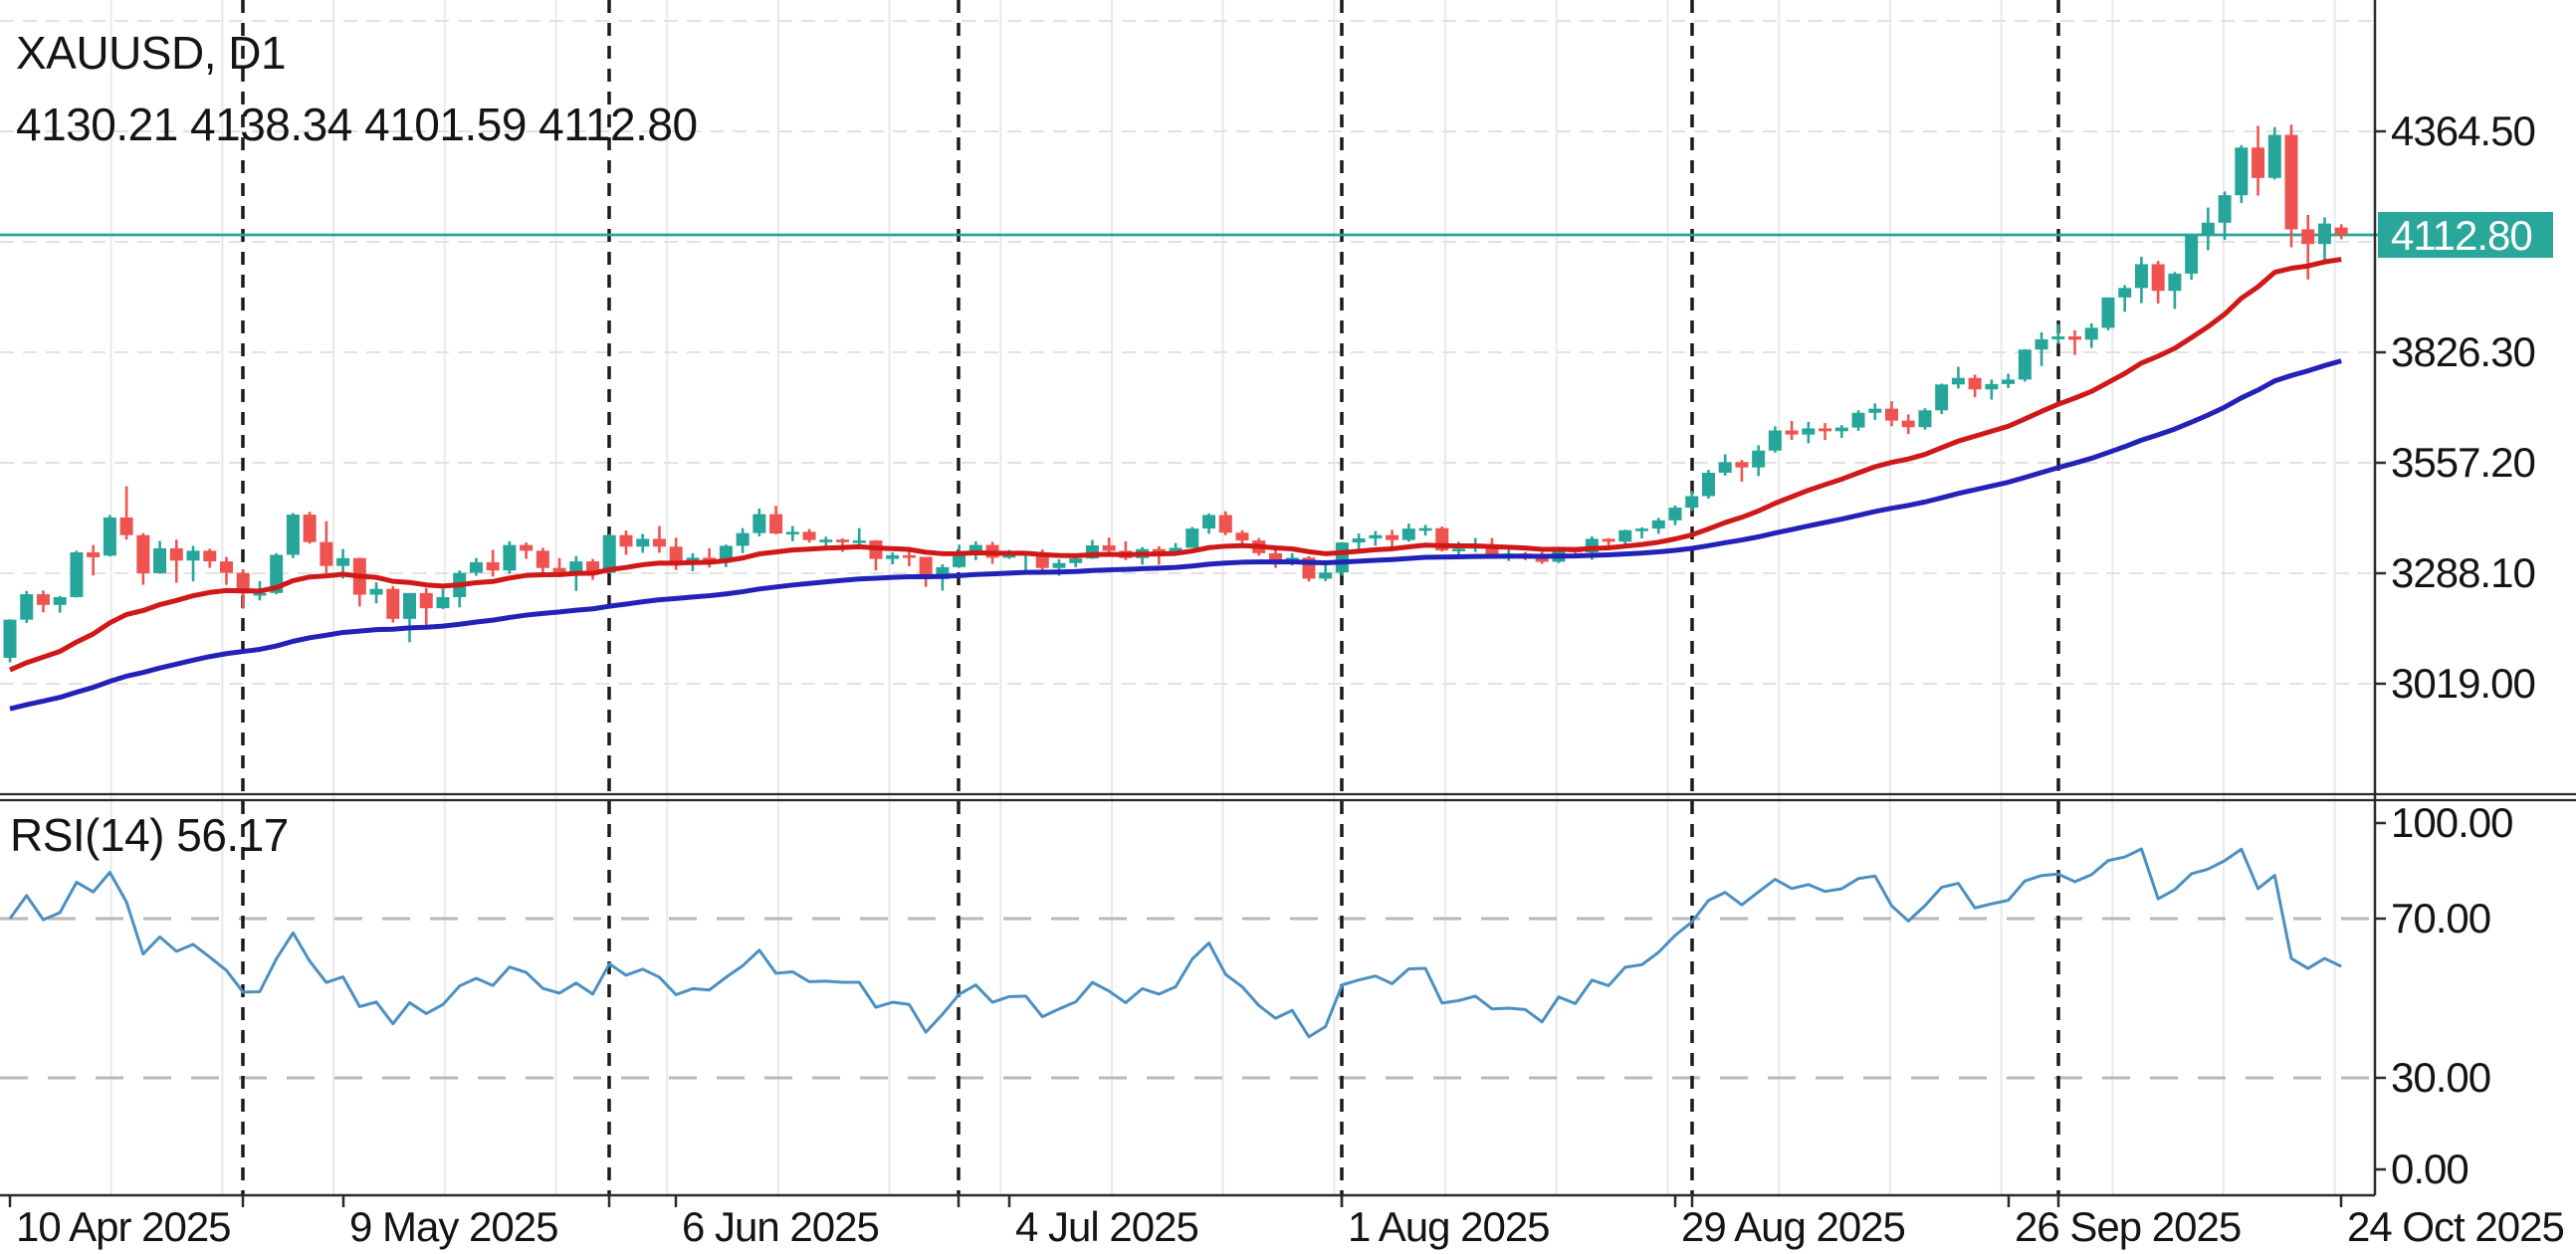 This screenshot has width=2576, height=1254. What do you see at coordinates (780, 1226) in the screenshot?
I see `time-axis-label: 6 Jun 2025` at bounding box center [780, 1226].